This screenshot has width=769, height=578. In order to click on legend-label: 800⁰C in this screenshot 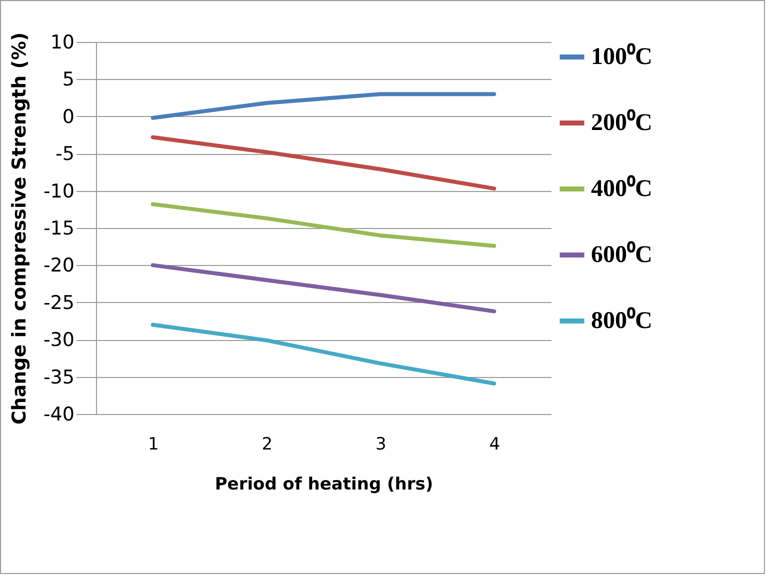, I will do `click(621, 320)`.